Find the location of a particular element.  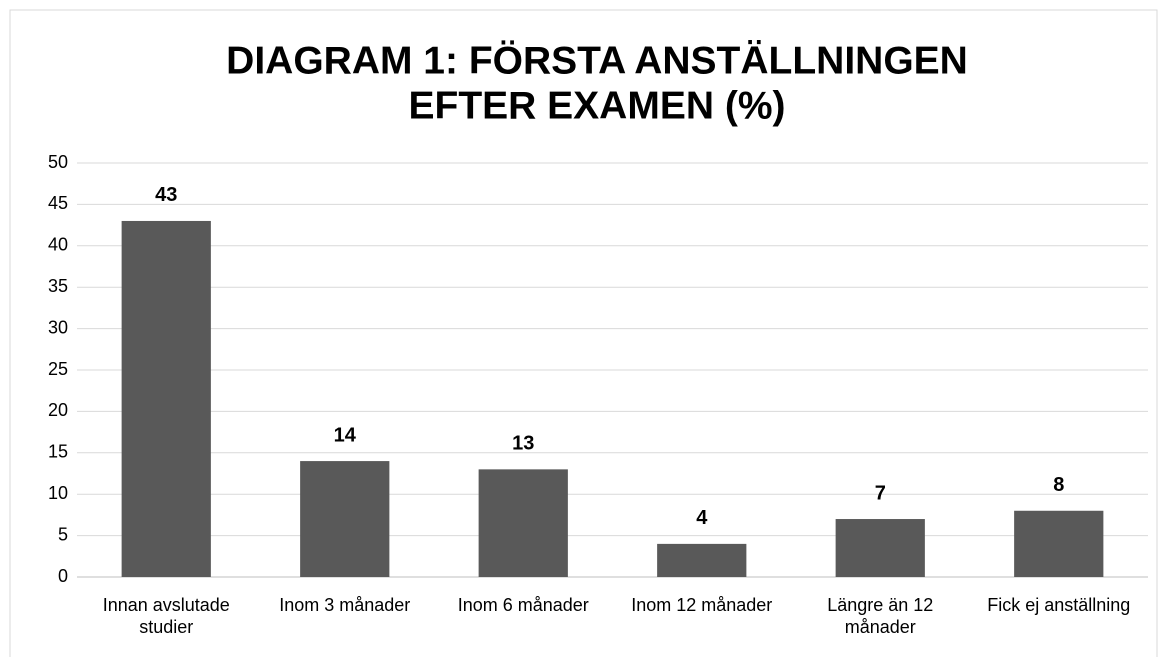

y-tick-label: 30 is located at coordinates (58, 327).